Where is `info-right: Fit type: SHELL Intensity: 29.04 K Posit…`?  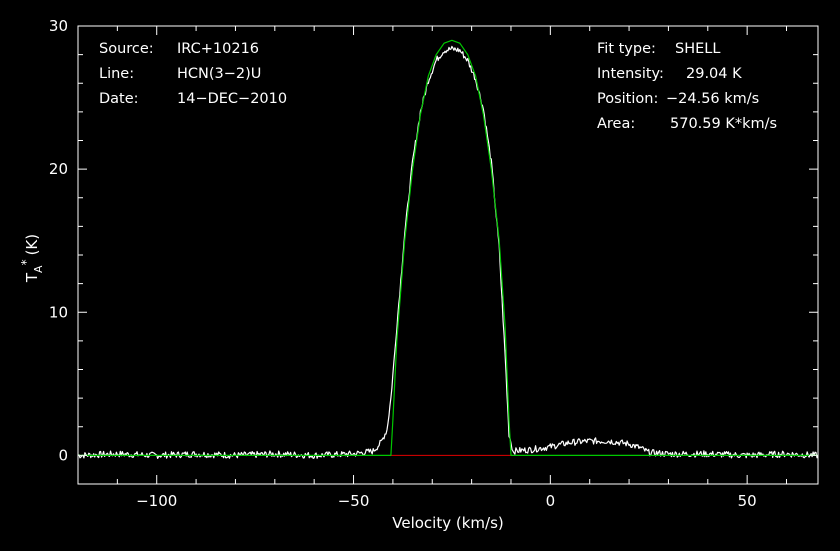
info-right: Fit type: SHELL Intensity: 29.04 K Posit… is located at coordinates (687, 86).